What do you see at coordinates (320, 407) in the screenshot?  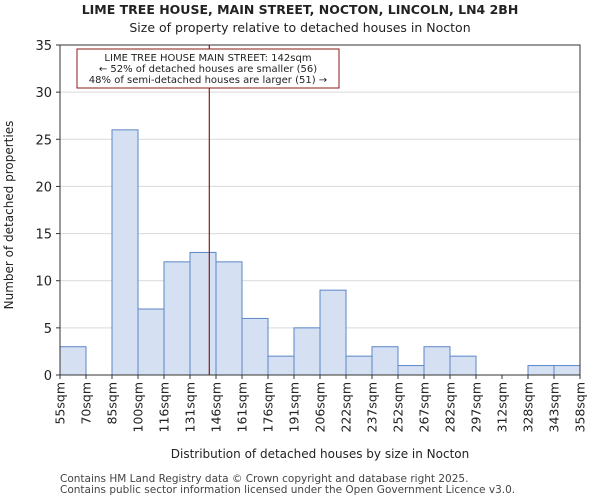 I see `x-tick-label: 206sqm` at bounding box center [320, 407].